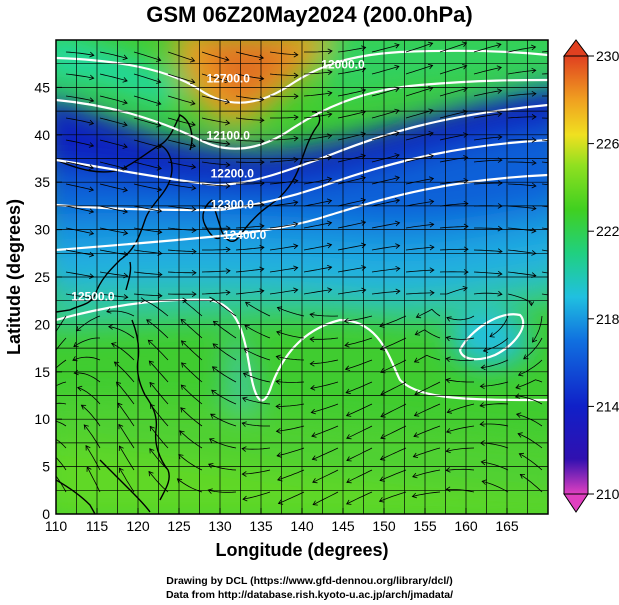 This screenshot has height=605, width=619. I want to click on y-tick-label: 5, so click(46, 467).